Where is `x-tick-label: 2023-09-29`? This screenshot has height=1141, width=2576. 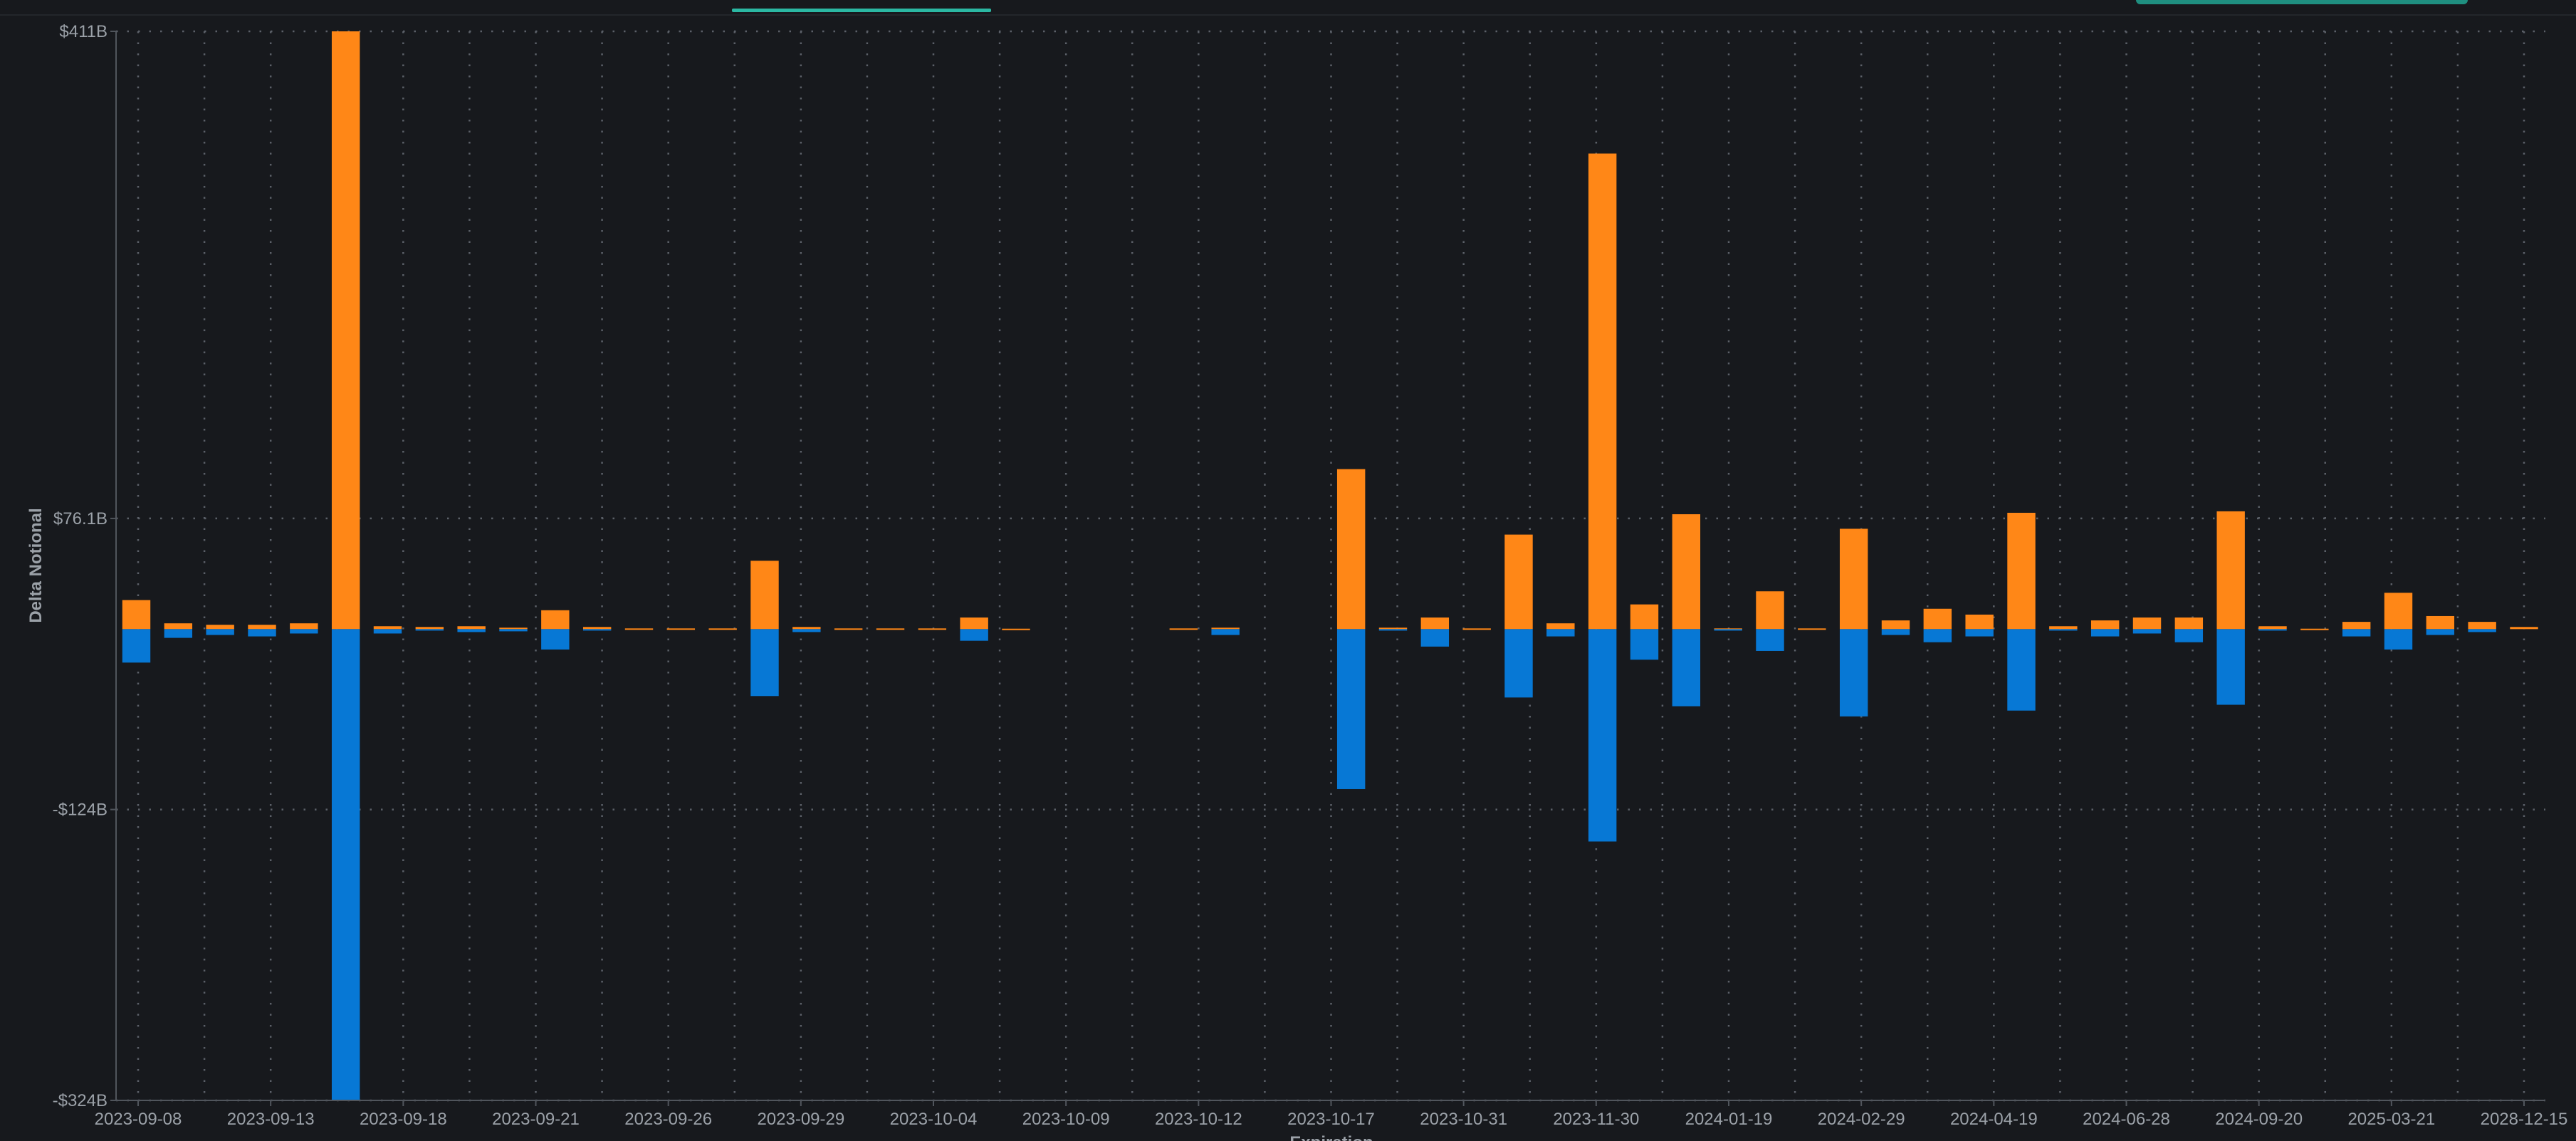
x-tick-label: 2023-09-29 is located at coordinates (800, 1119).